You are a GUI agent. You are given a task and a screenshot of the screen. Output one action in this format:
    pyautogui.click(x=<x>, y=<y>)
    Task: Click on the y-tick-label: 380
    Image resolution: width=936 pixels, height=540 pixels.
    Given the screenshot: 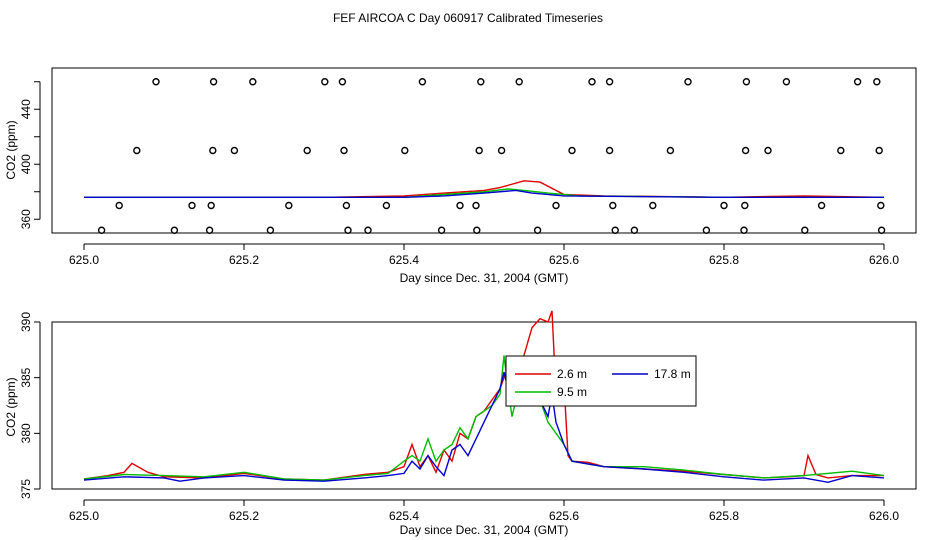 What is the action you would take?
    pyautogui.click(x=26, y=433)
    